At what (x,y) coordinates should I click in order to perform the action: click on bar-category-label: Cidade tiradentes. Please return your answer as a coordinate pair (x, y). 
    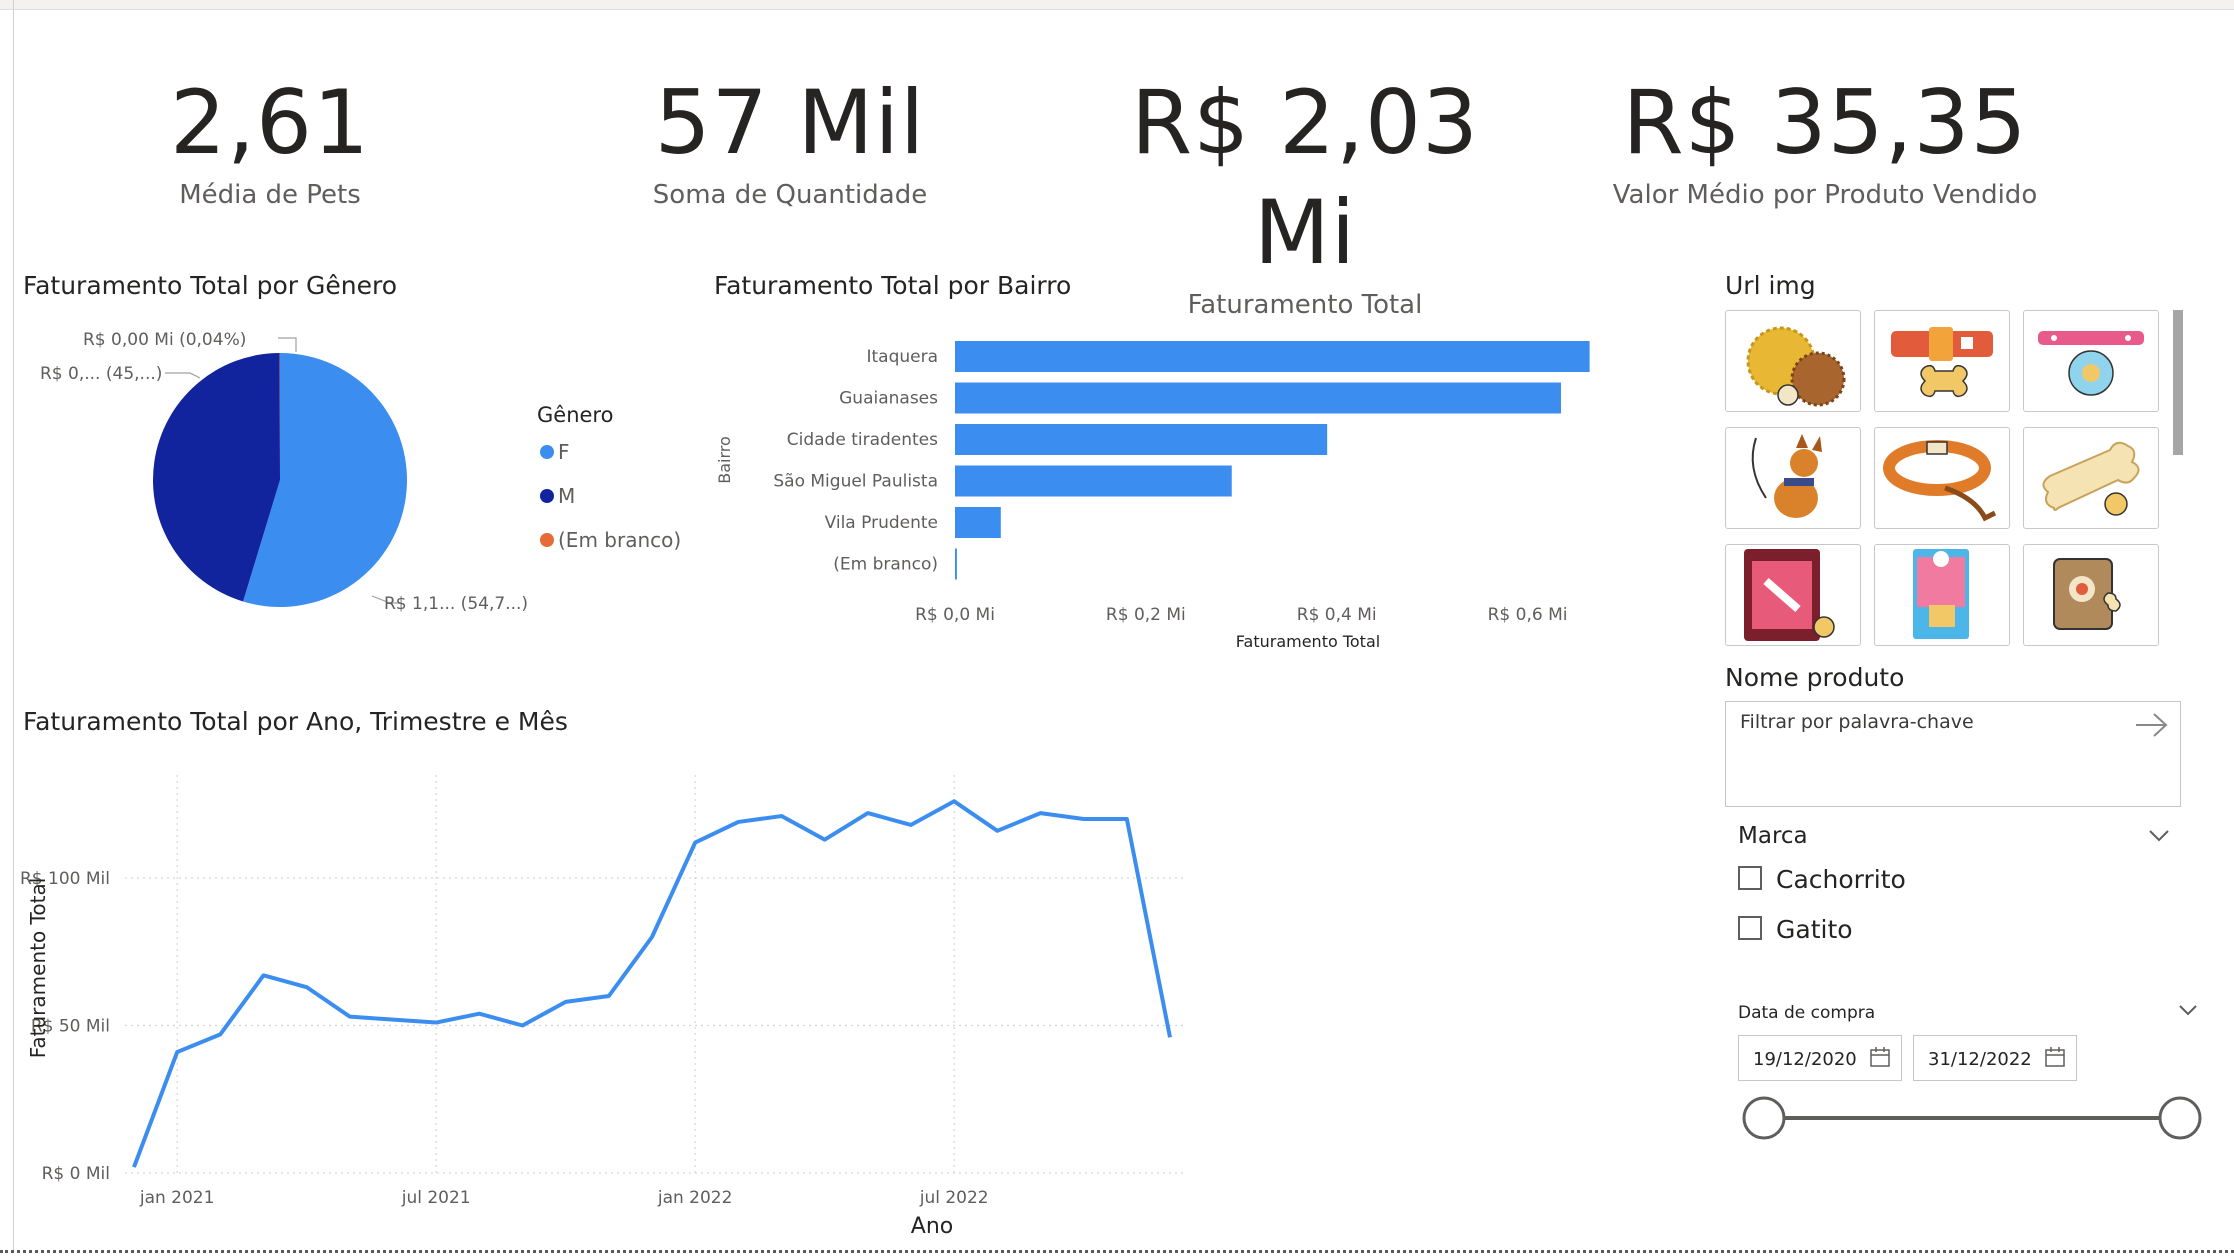
    Looking at the image, I should click on (862, 440).